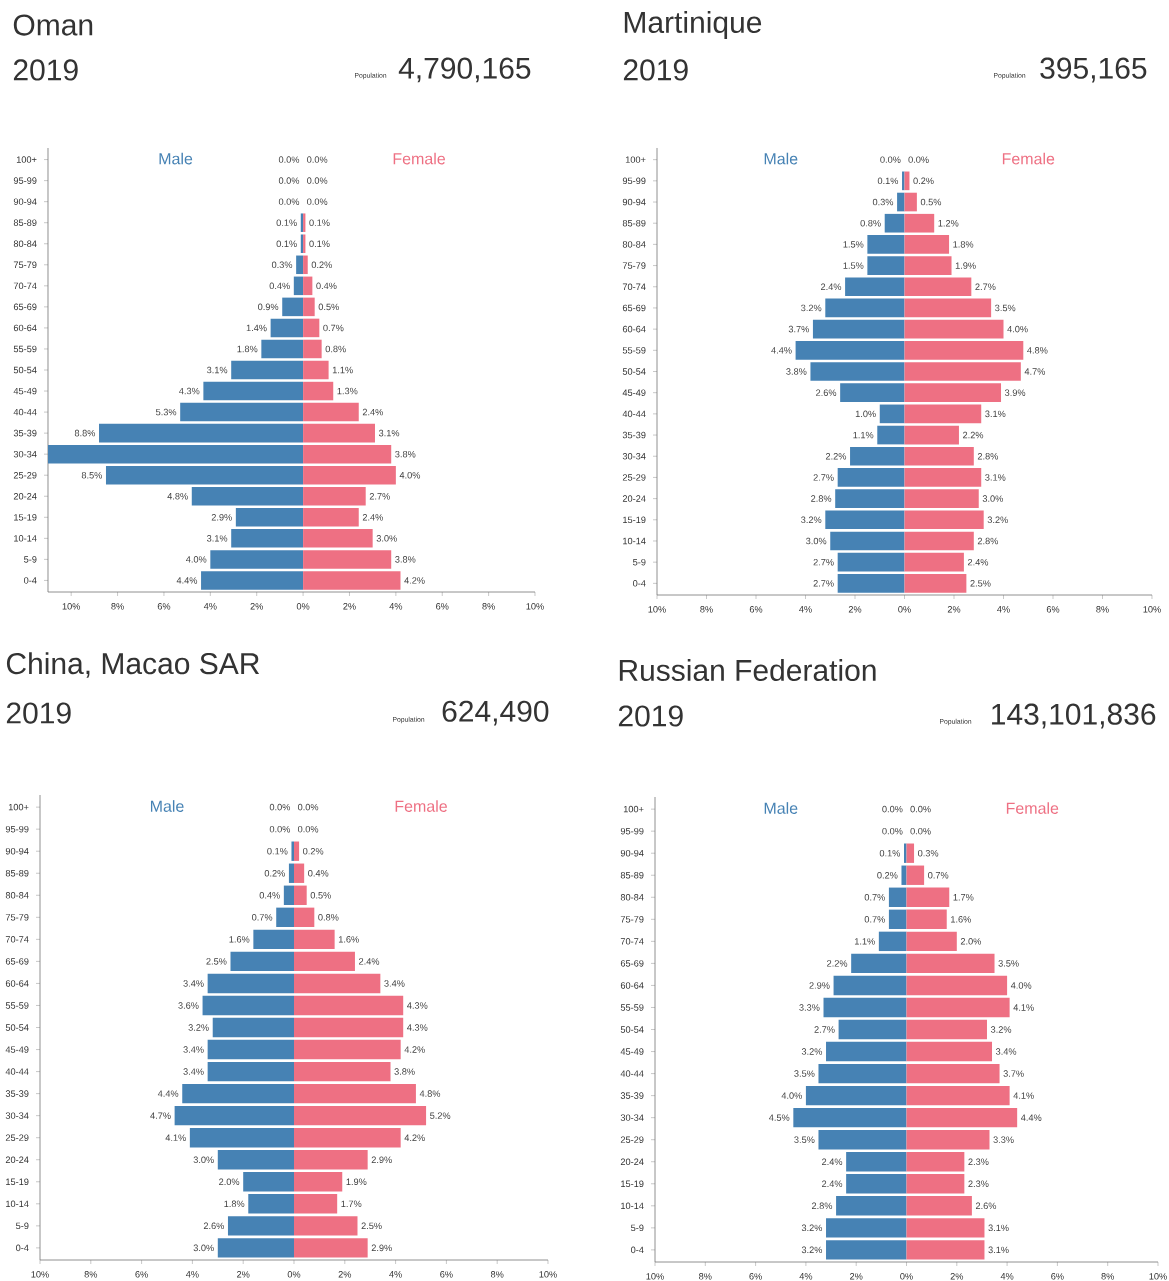 The width and height of the screenshot is (1169, 1281). I want to click on y-tick-label: 70-74, so click(25, 286).